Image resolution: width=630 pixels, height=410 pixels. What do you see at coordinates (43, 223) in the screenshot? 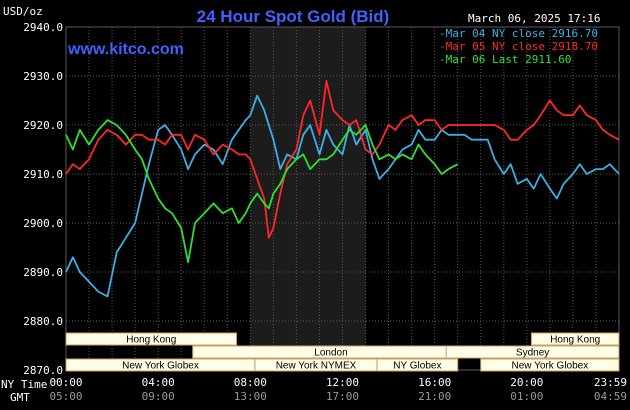
I see `y-tick-label: 2900.0` at bounding box center [43, 223].